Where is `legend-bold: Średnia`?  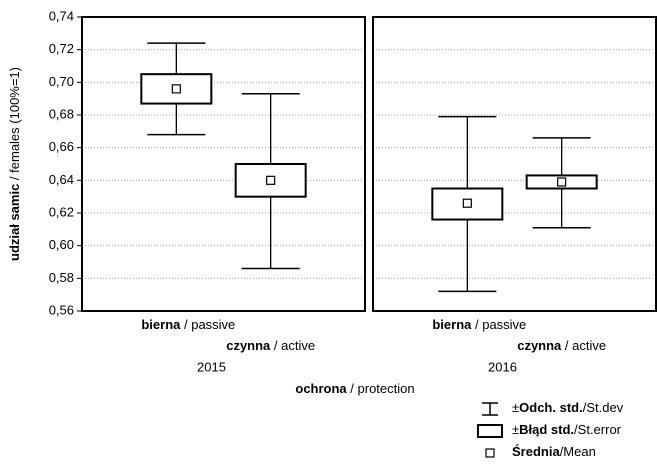
legend-bold: Średnia is located at coordinates (536, 451).